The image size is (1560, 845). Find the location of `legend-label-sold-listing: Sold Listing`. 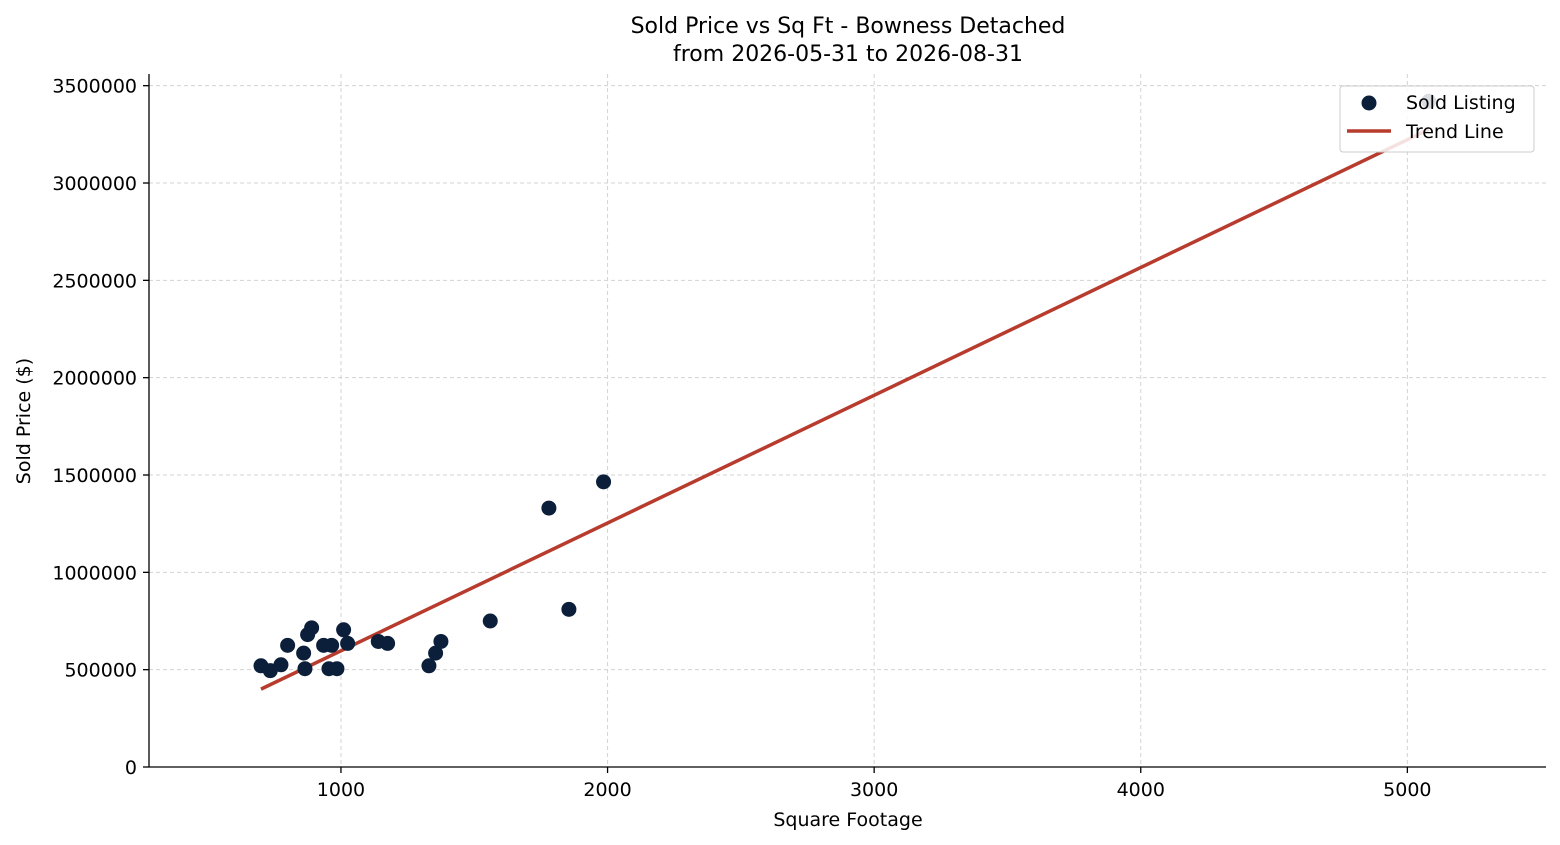

legend-label-sold-listing: Sold Listing is located at coordinates (1461, 103).